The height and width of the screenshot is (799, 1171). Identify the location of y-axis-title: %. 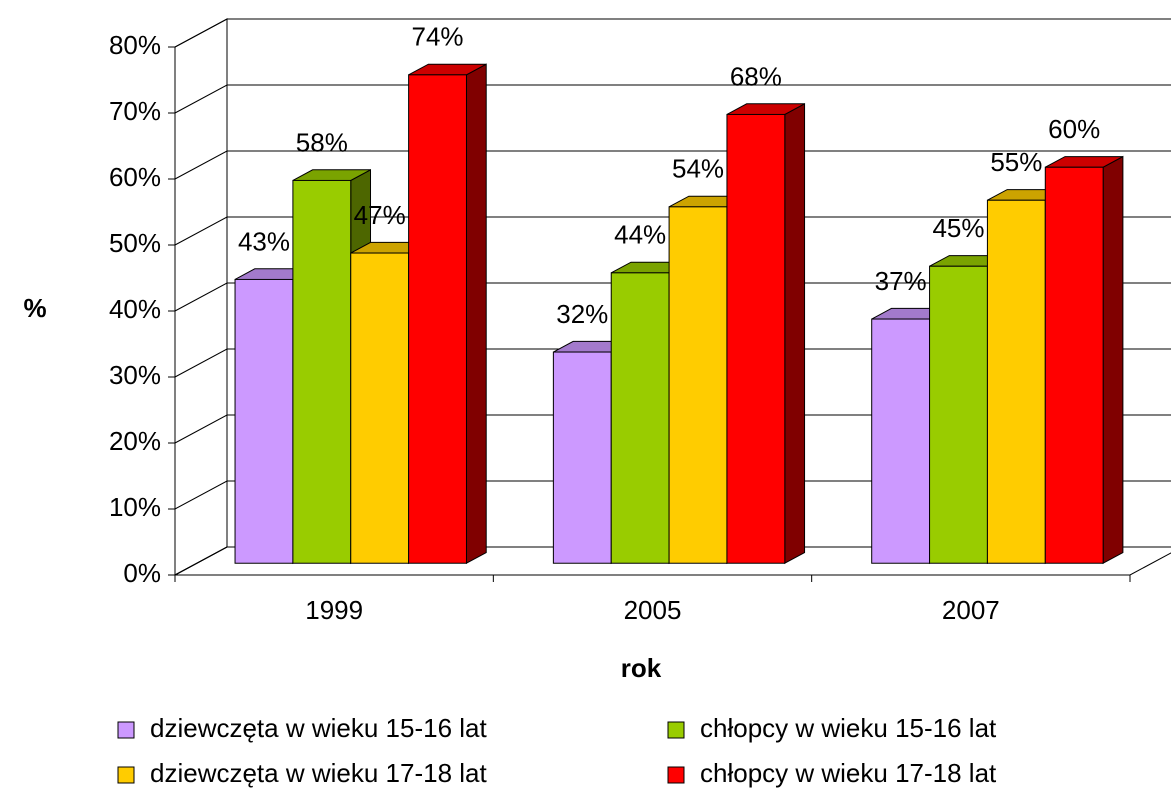
(34, 308).